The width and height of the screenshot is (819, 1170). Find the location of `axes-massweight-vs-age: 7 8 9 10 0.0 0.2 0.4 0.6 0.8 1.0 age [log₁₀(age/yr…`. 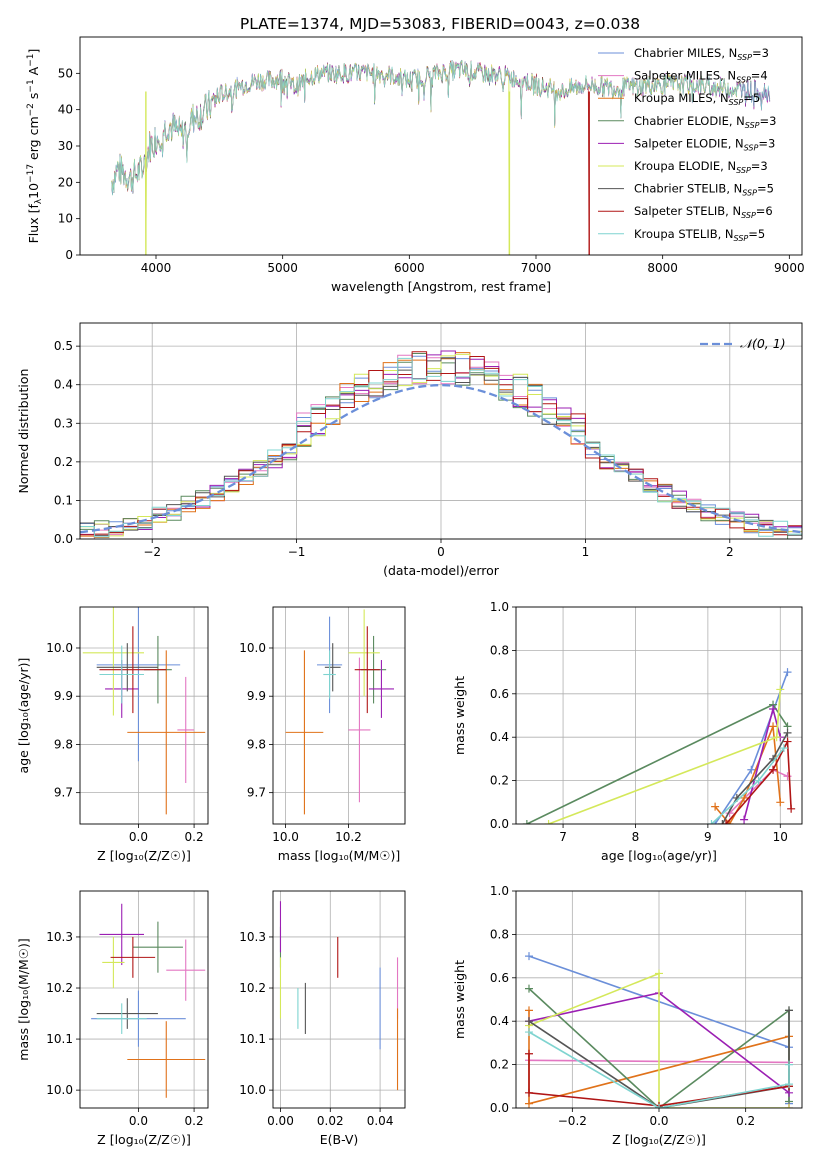

axes-massweight-vs-age: 7 8 9 10 0.0 0.2 0.4 0.6 0.8 1.0 age [log₁₀(age/yr… is located at coordinates (627, 731).